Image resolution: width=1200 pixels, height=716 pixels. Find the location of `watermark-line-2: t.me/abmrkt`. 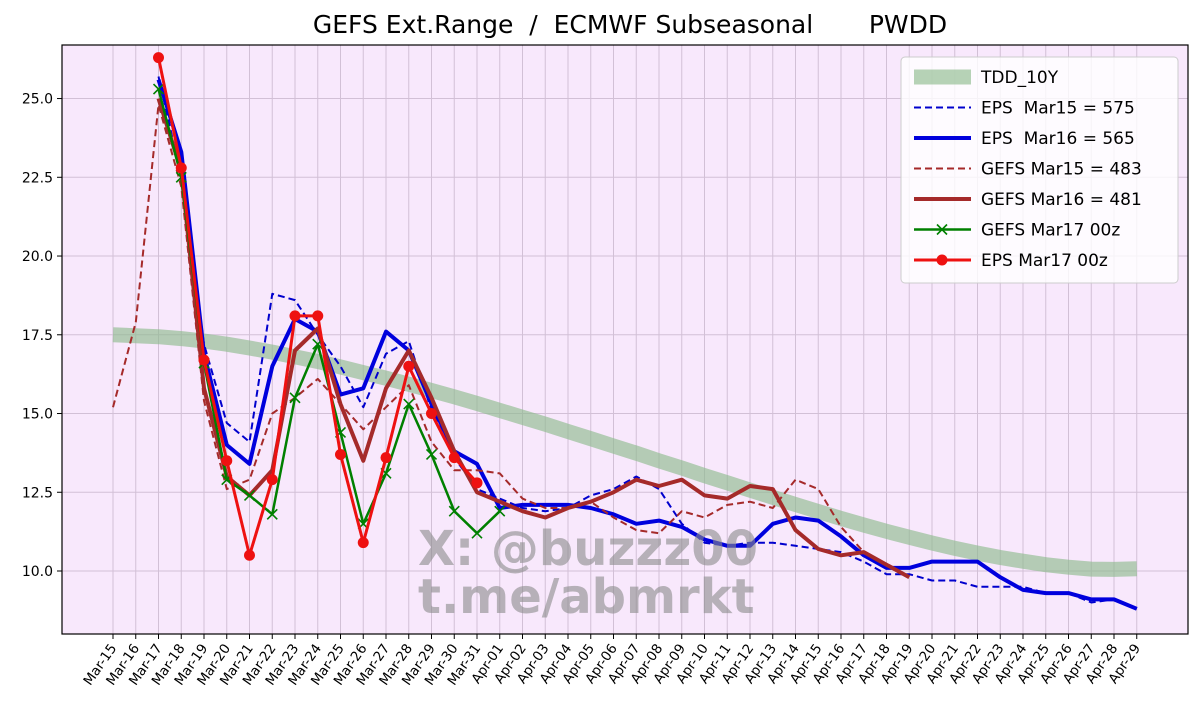

watermark-line-2: t.me/abmrkt is located at coordinates (586, 597).